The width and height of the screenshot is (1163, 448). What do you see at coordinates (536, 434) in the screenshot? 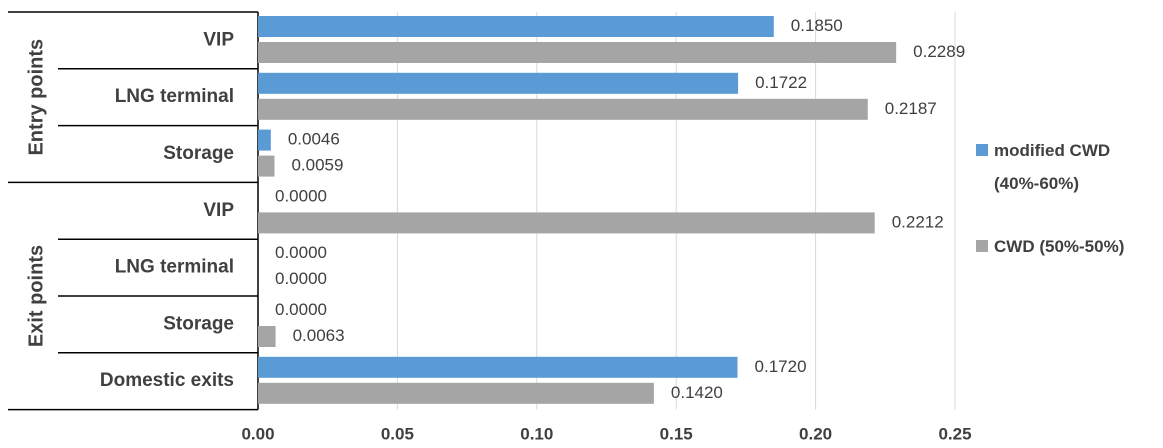
I see `x-tick-label: 0.10` at bounding box center [536, 434].